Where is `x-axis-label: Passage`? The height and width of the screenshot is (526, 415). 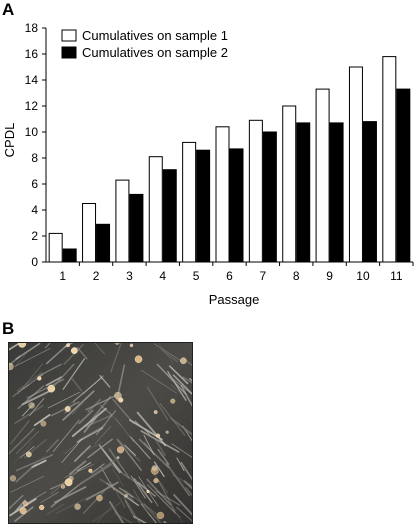
x-axis-label: Passage is located at coordinates (234, 299).